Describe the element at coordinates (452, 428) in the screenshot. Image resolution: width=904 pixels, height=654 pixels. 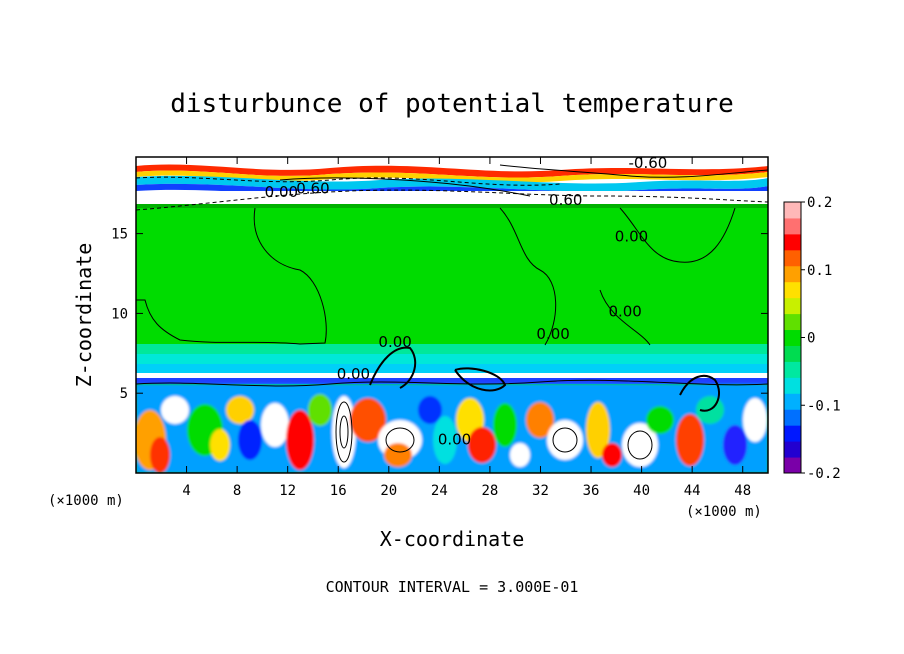
I see `boundary-layer` at that location.